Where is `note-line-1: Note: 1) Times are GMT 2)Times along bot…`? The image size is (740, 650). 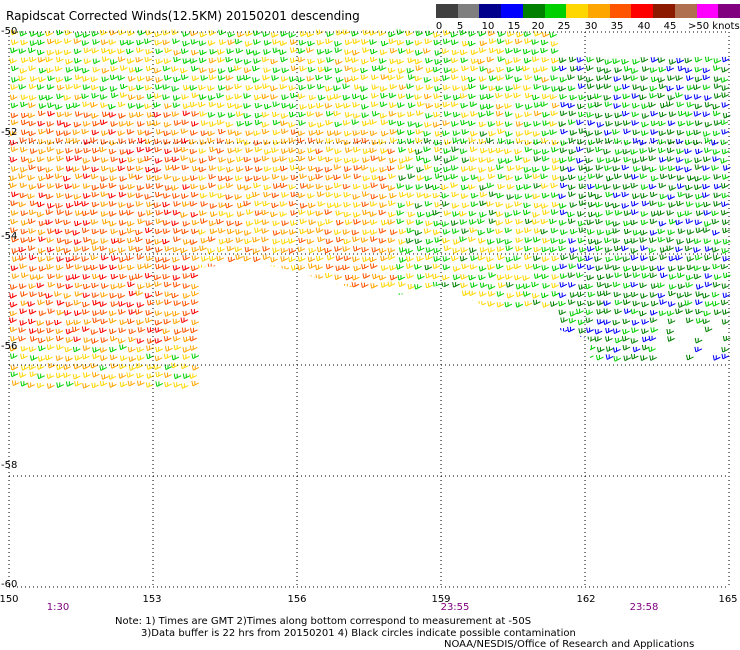 note-line-1: Note: 1) Times are GMT 2)Times along bot… is located at coordinates (323, 621).